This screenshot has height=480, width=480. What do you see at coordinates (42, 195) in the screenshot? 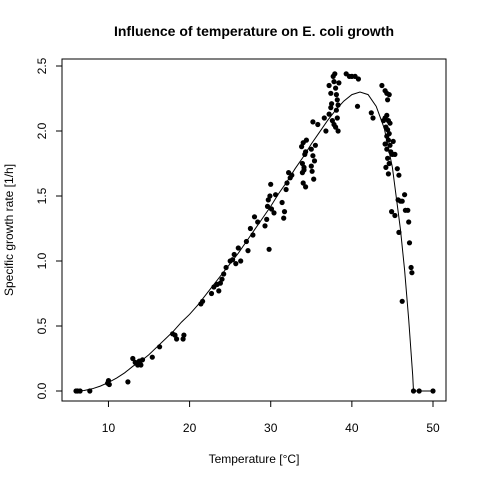
I see `y-tick-label: 1.5` at bounding box center [42, 195].